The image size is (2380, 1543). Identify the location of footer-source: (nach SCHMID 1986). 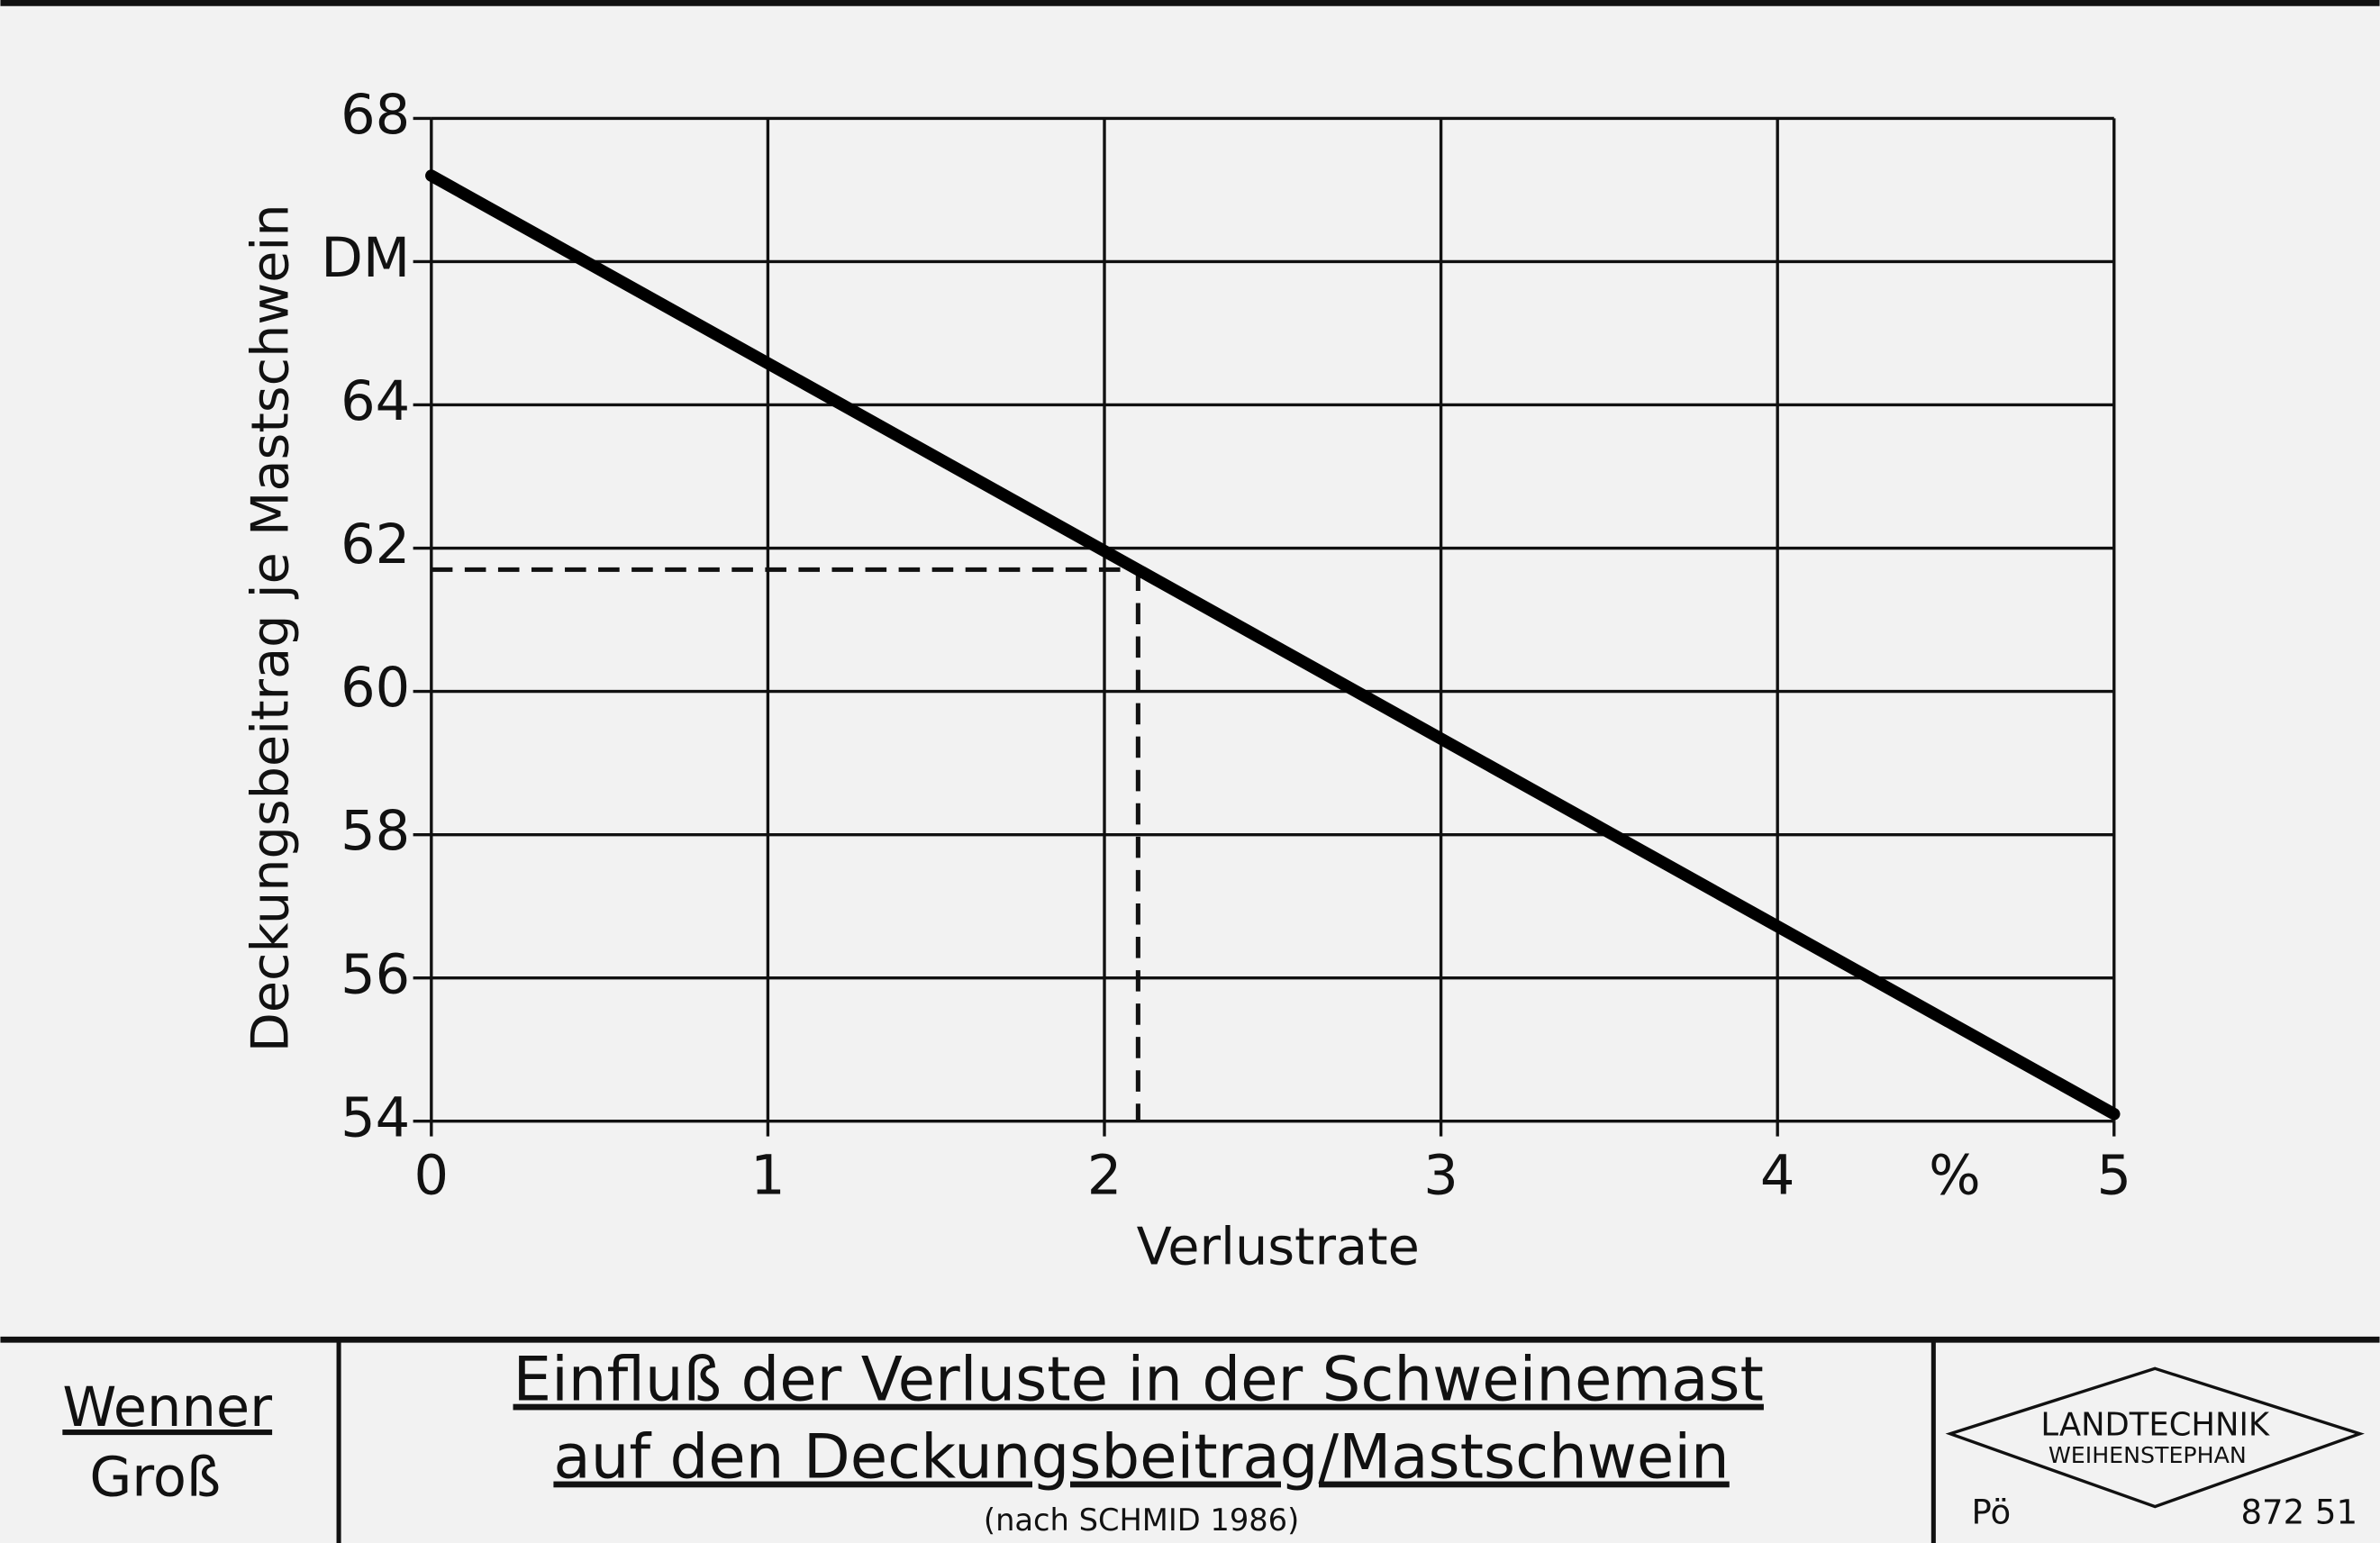
(1142, 1520).